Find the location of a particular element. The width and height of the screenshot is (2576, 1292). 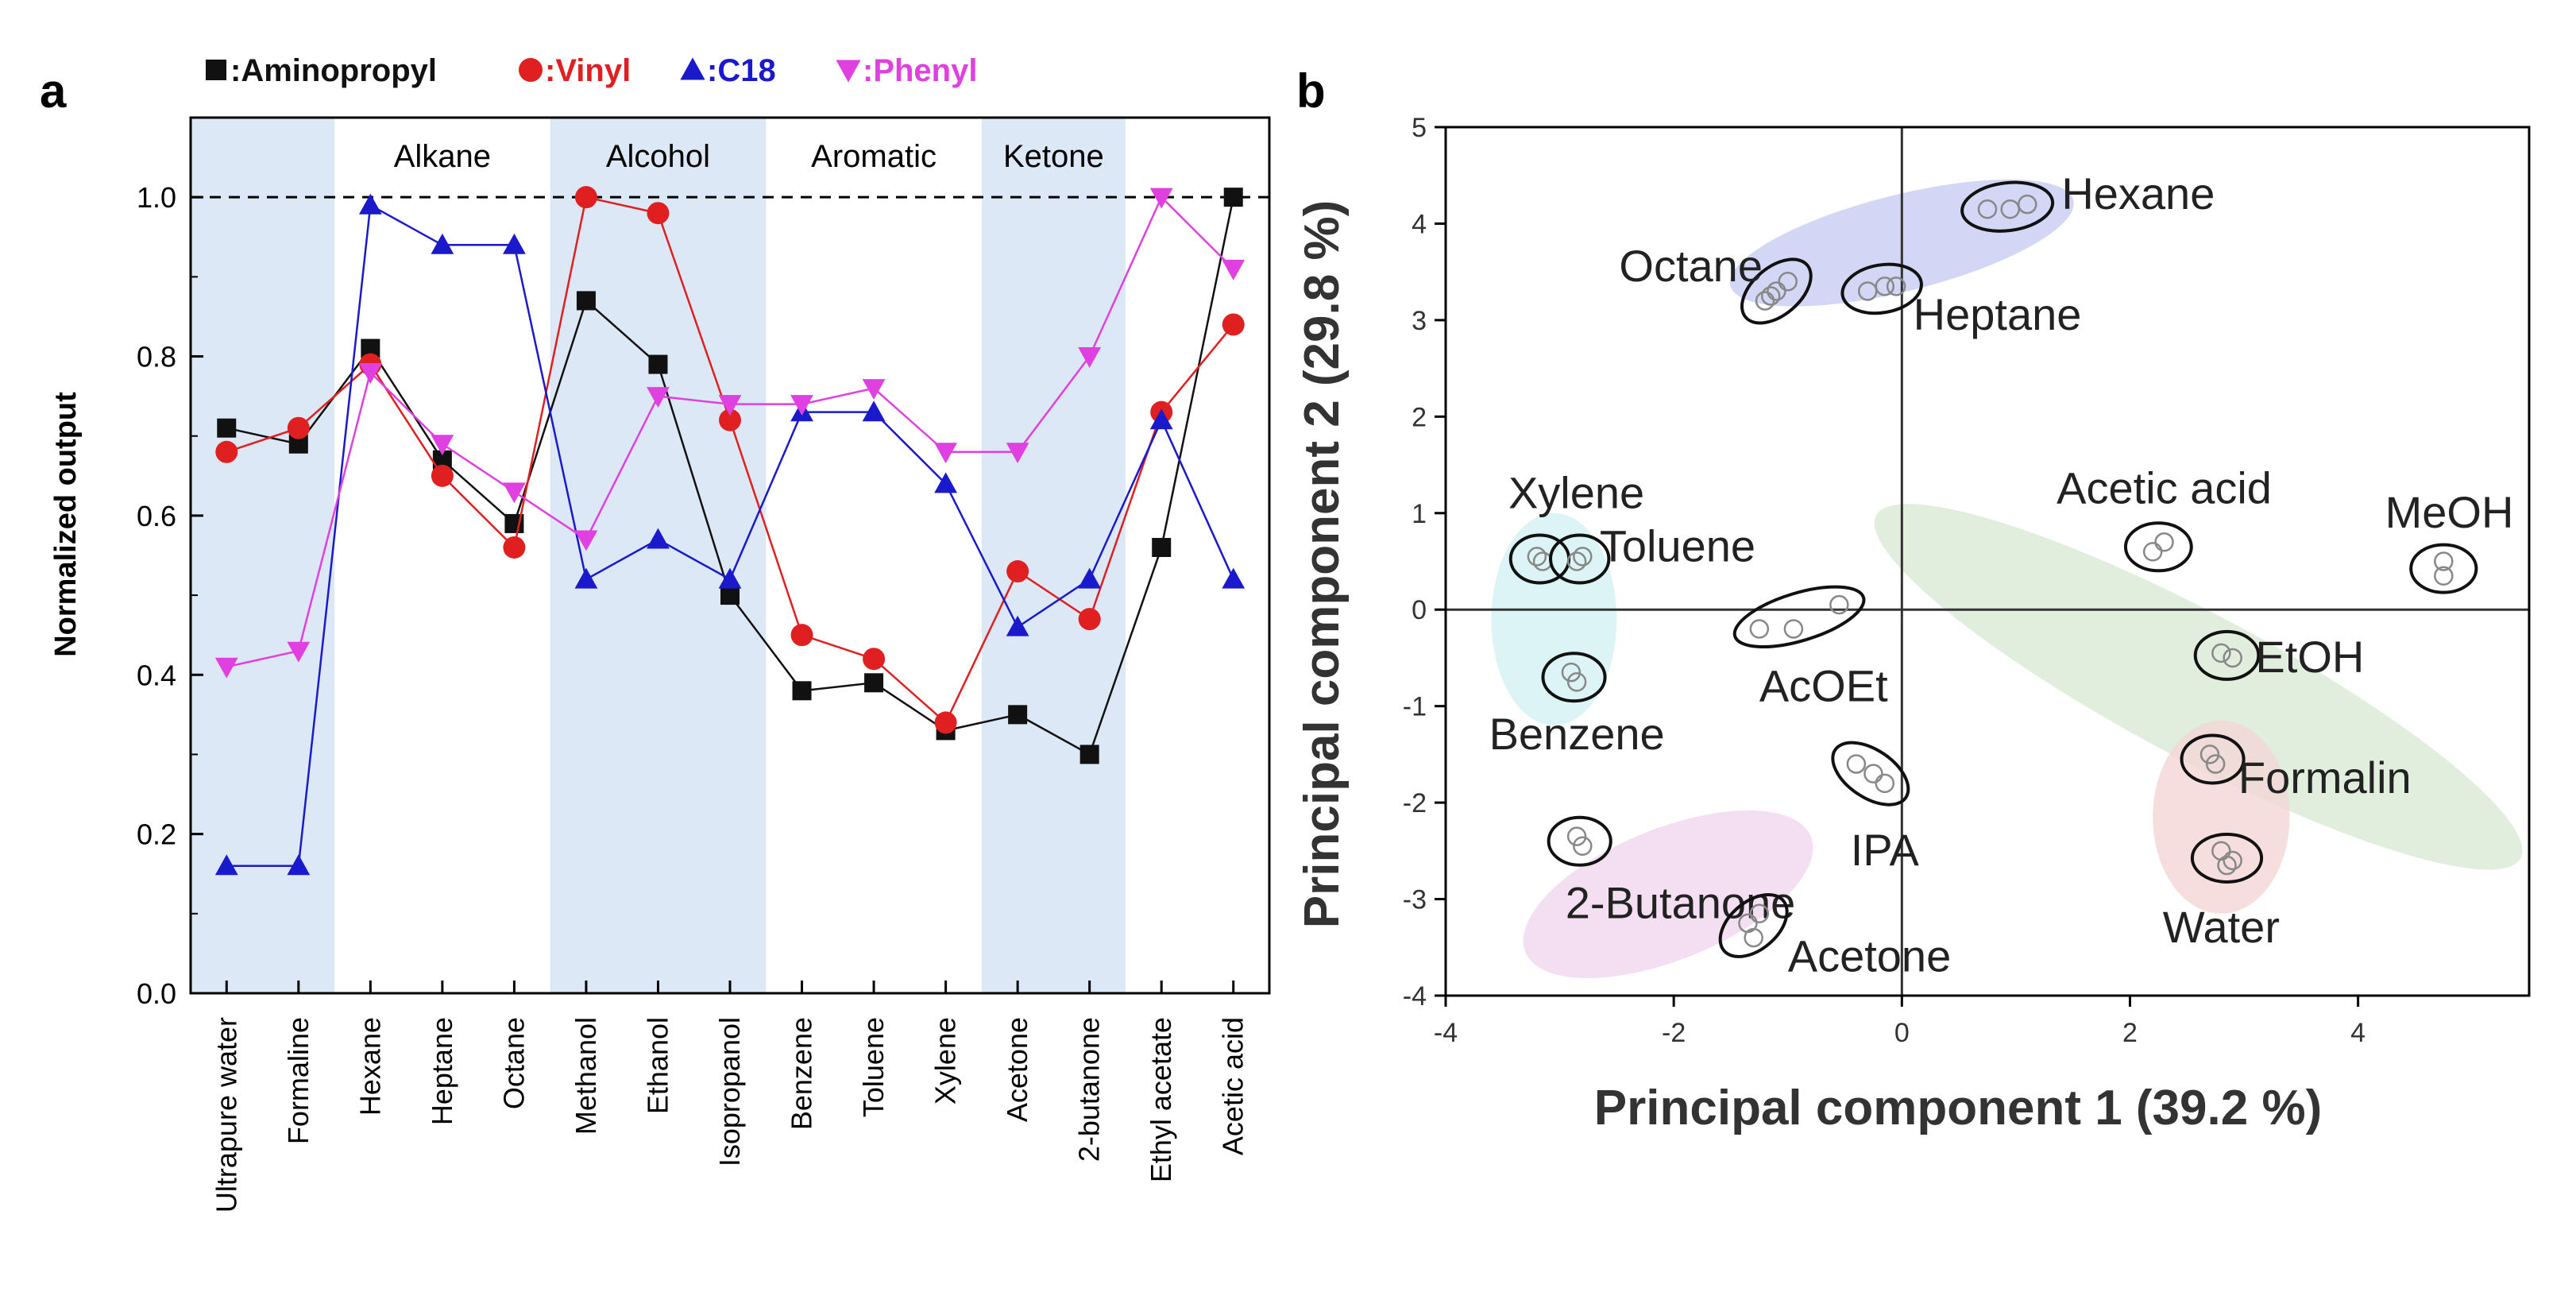

x-tick-label: Ultrapure water is located at coordinates (226, 1115).